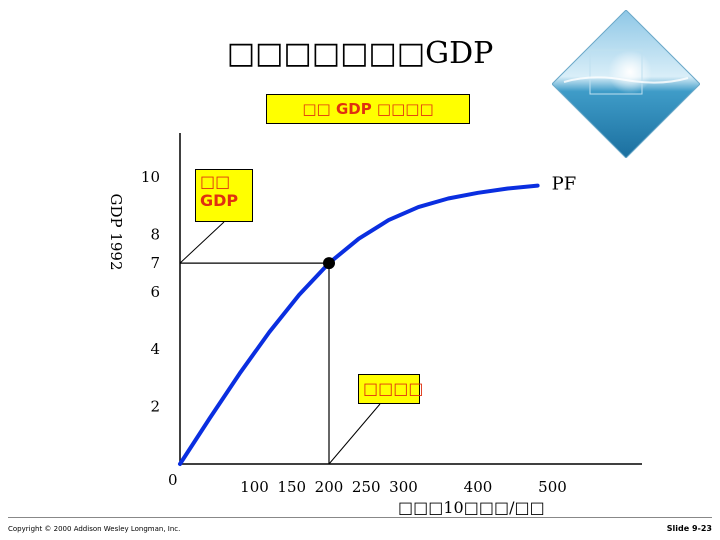 This screenshot has height=540, width=720. Describe the element at coordinates (329, 263) in the screenshot. I see `highlight-point` at that location.